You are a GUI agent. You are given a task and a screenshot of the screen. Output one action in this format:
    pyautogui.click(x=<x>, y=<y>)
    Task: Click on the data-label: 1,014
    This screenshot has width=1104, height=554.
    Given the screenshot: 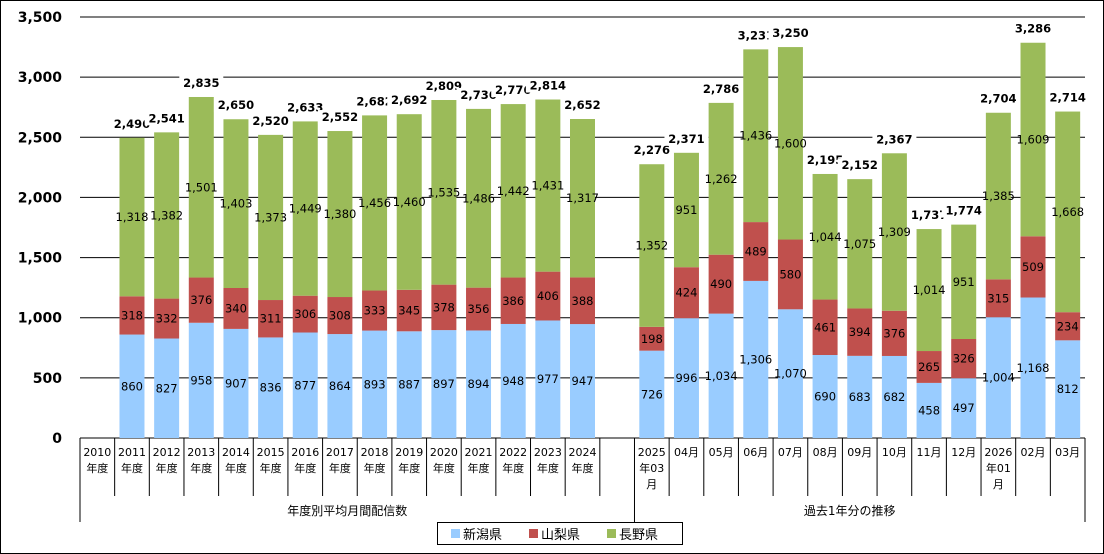 What is the action you would take?
    pyautogui.click(x=929, y=290)
    